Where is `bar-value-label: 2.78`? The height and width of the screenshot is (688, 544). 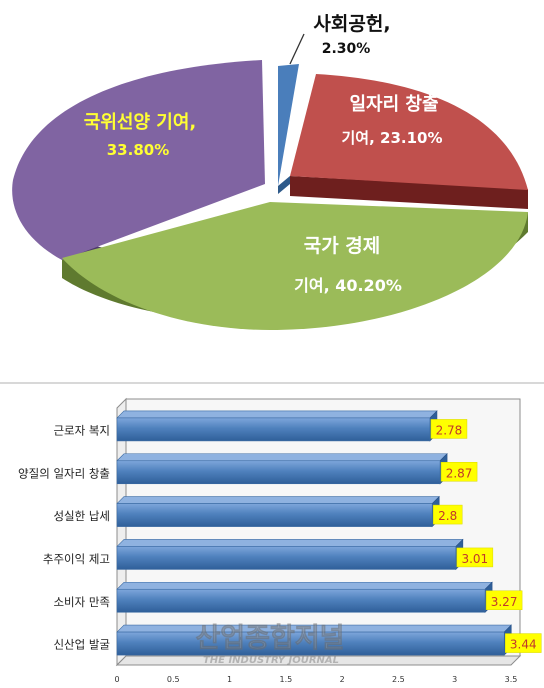 bar-value-label: 2.78 is located at coordinates (449, 430).